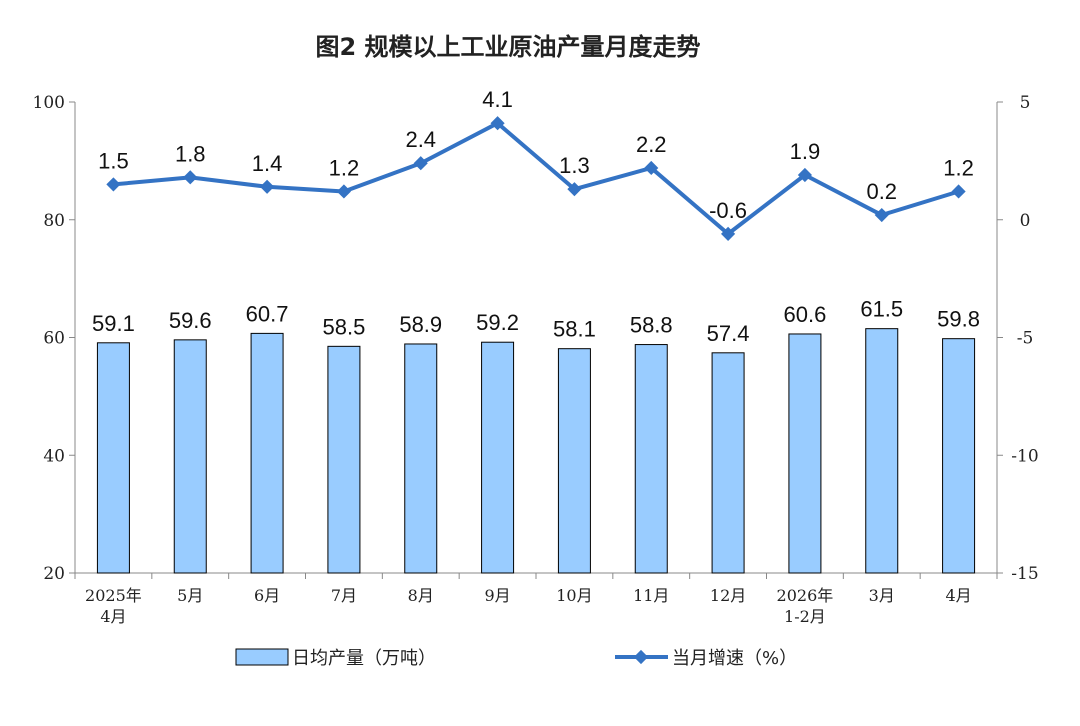  What do you see at coordinates (344, 326) in the screenshot?
I see `bar-value-label: 58.5` at bounding box center [344, 326].